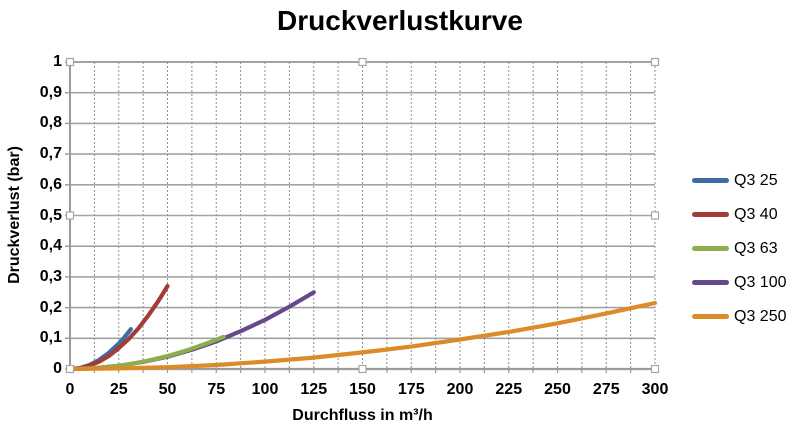 The width and height of the screenshot is (800, 436). I want to click on legend-item-q3-100: Q3 100, so click(739, 282).